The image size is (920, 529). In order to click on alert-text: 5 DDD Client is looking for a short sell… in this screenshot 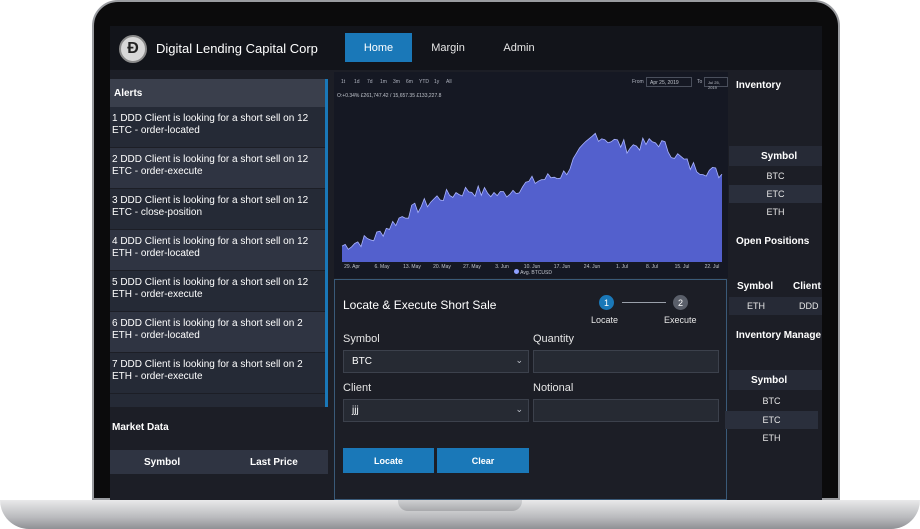, I will do `click(210, 282)`.